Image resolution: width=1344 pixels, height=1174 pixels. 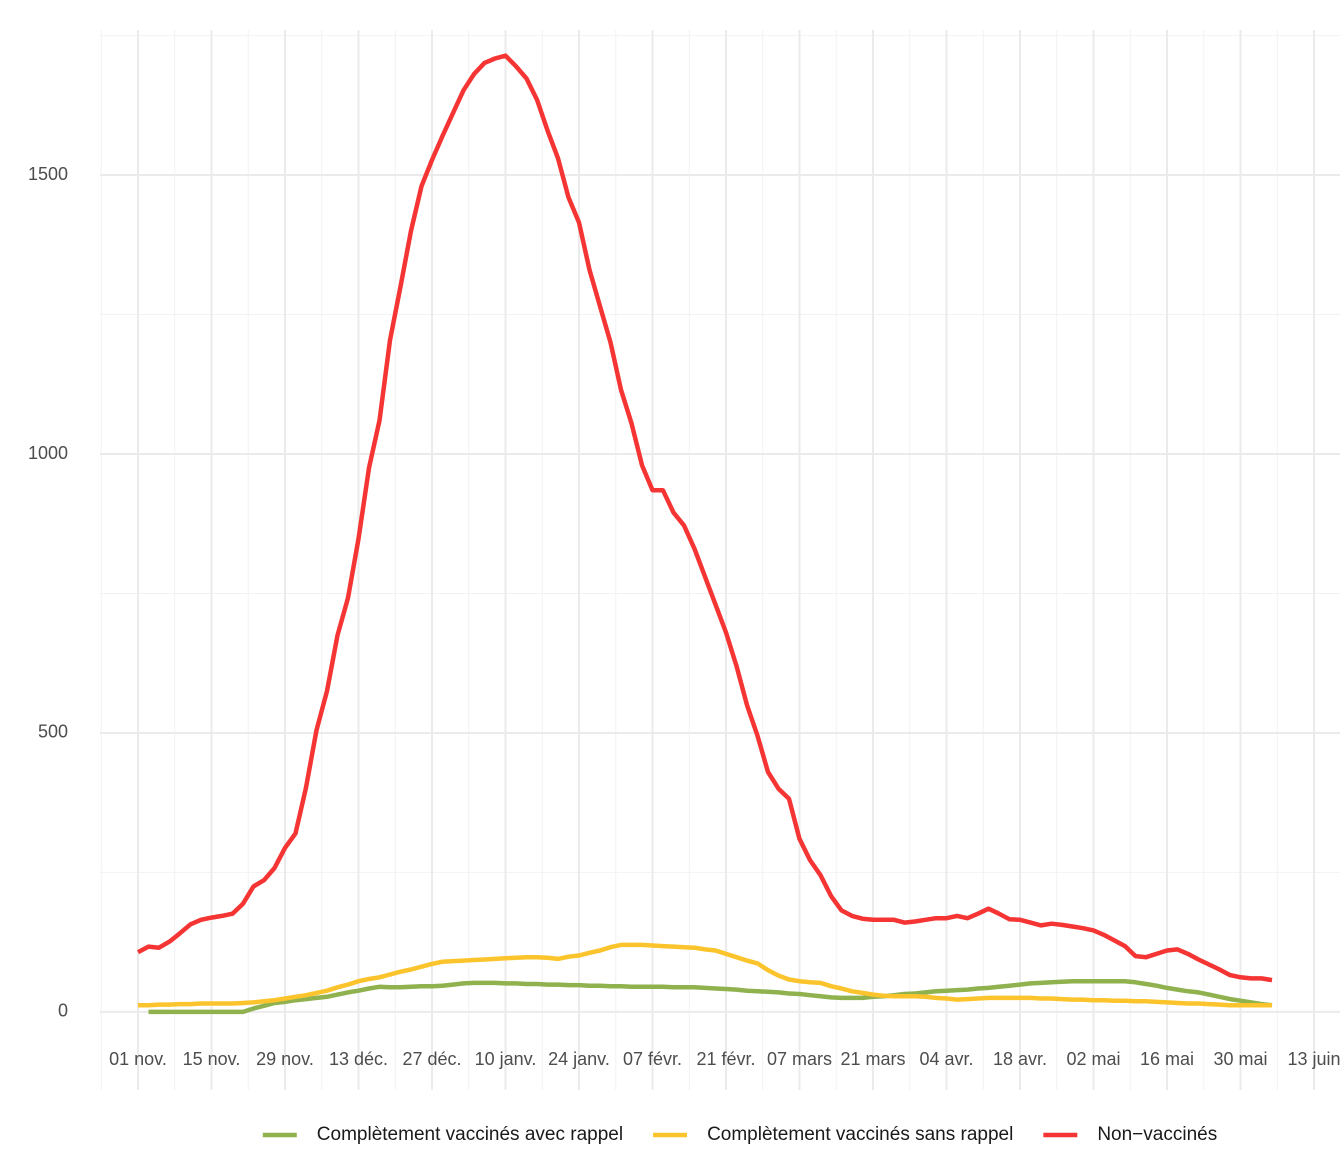 What do you see at coordinates (138, 1059) in the screenshot?
I see `x-tick-label: 01 nov.` at bounding box center [138, 1059].